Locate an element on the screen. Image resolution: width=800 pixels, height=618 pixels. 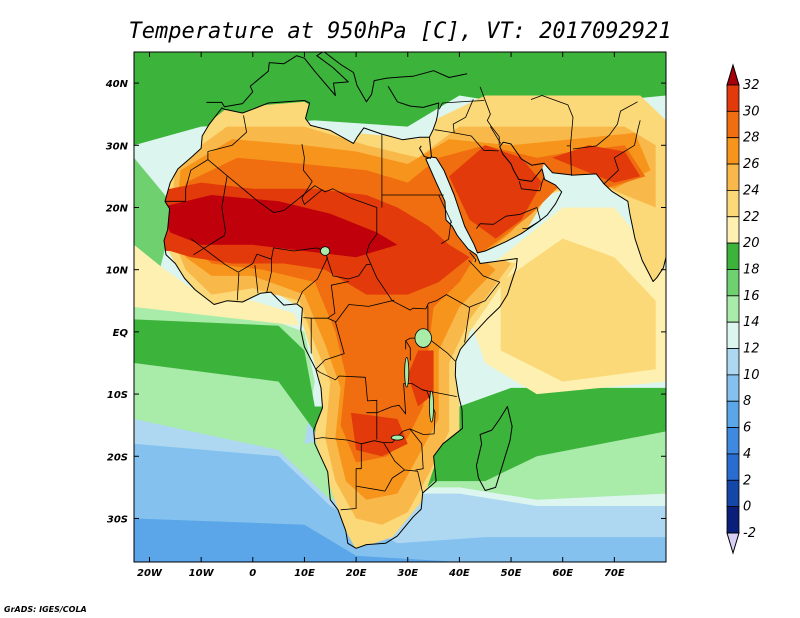
grads-credit: GrADS: IGES/COLA is located at coordinates (45, 609).